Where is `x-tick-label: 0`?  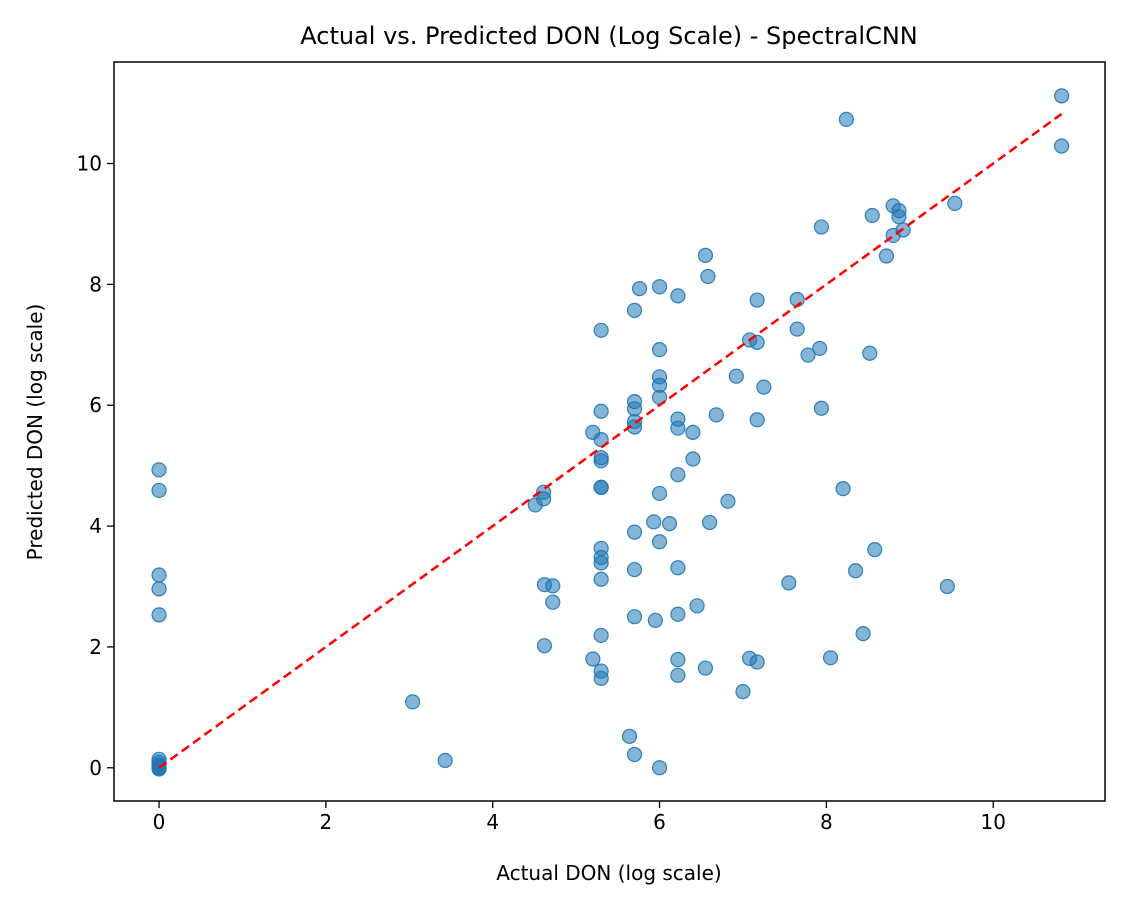
x-tick-label: 0 is located at coordinates (159, 822).